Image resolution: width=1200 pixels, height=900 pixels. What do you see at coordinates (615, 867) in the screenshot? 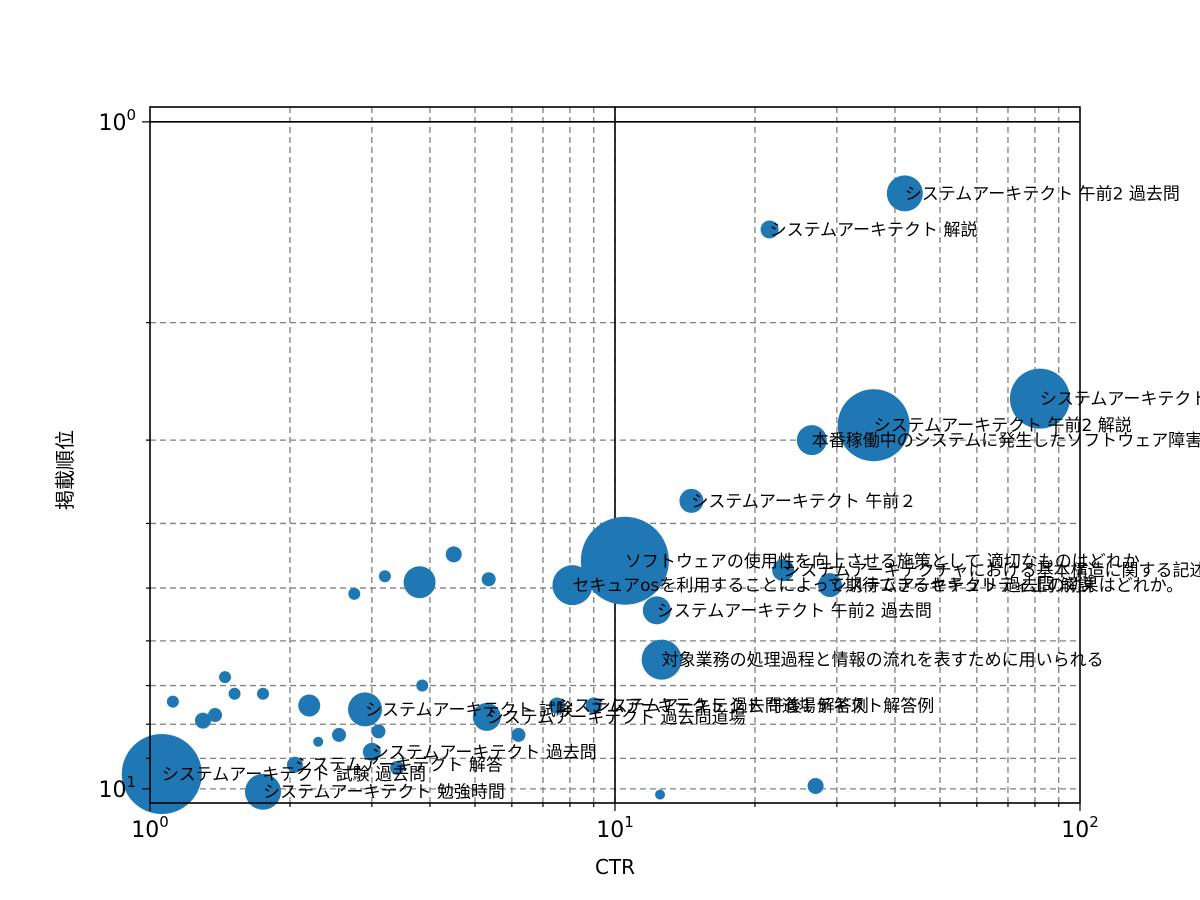
I see `x-axis-label: CTR` at bounding box center [615, 867].